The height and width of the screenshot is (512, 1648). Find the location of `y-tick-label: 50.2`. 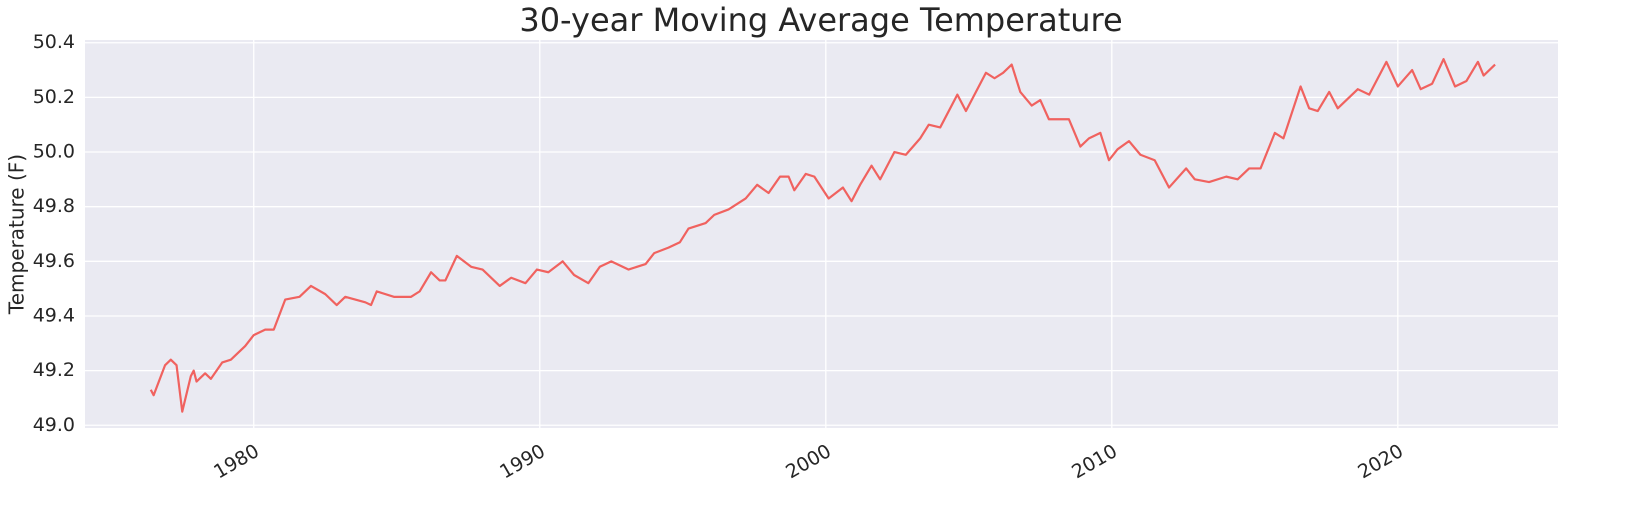

y-tick-label: 50.2 is located at coordinates (54, 97).